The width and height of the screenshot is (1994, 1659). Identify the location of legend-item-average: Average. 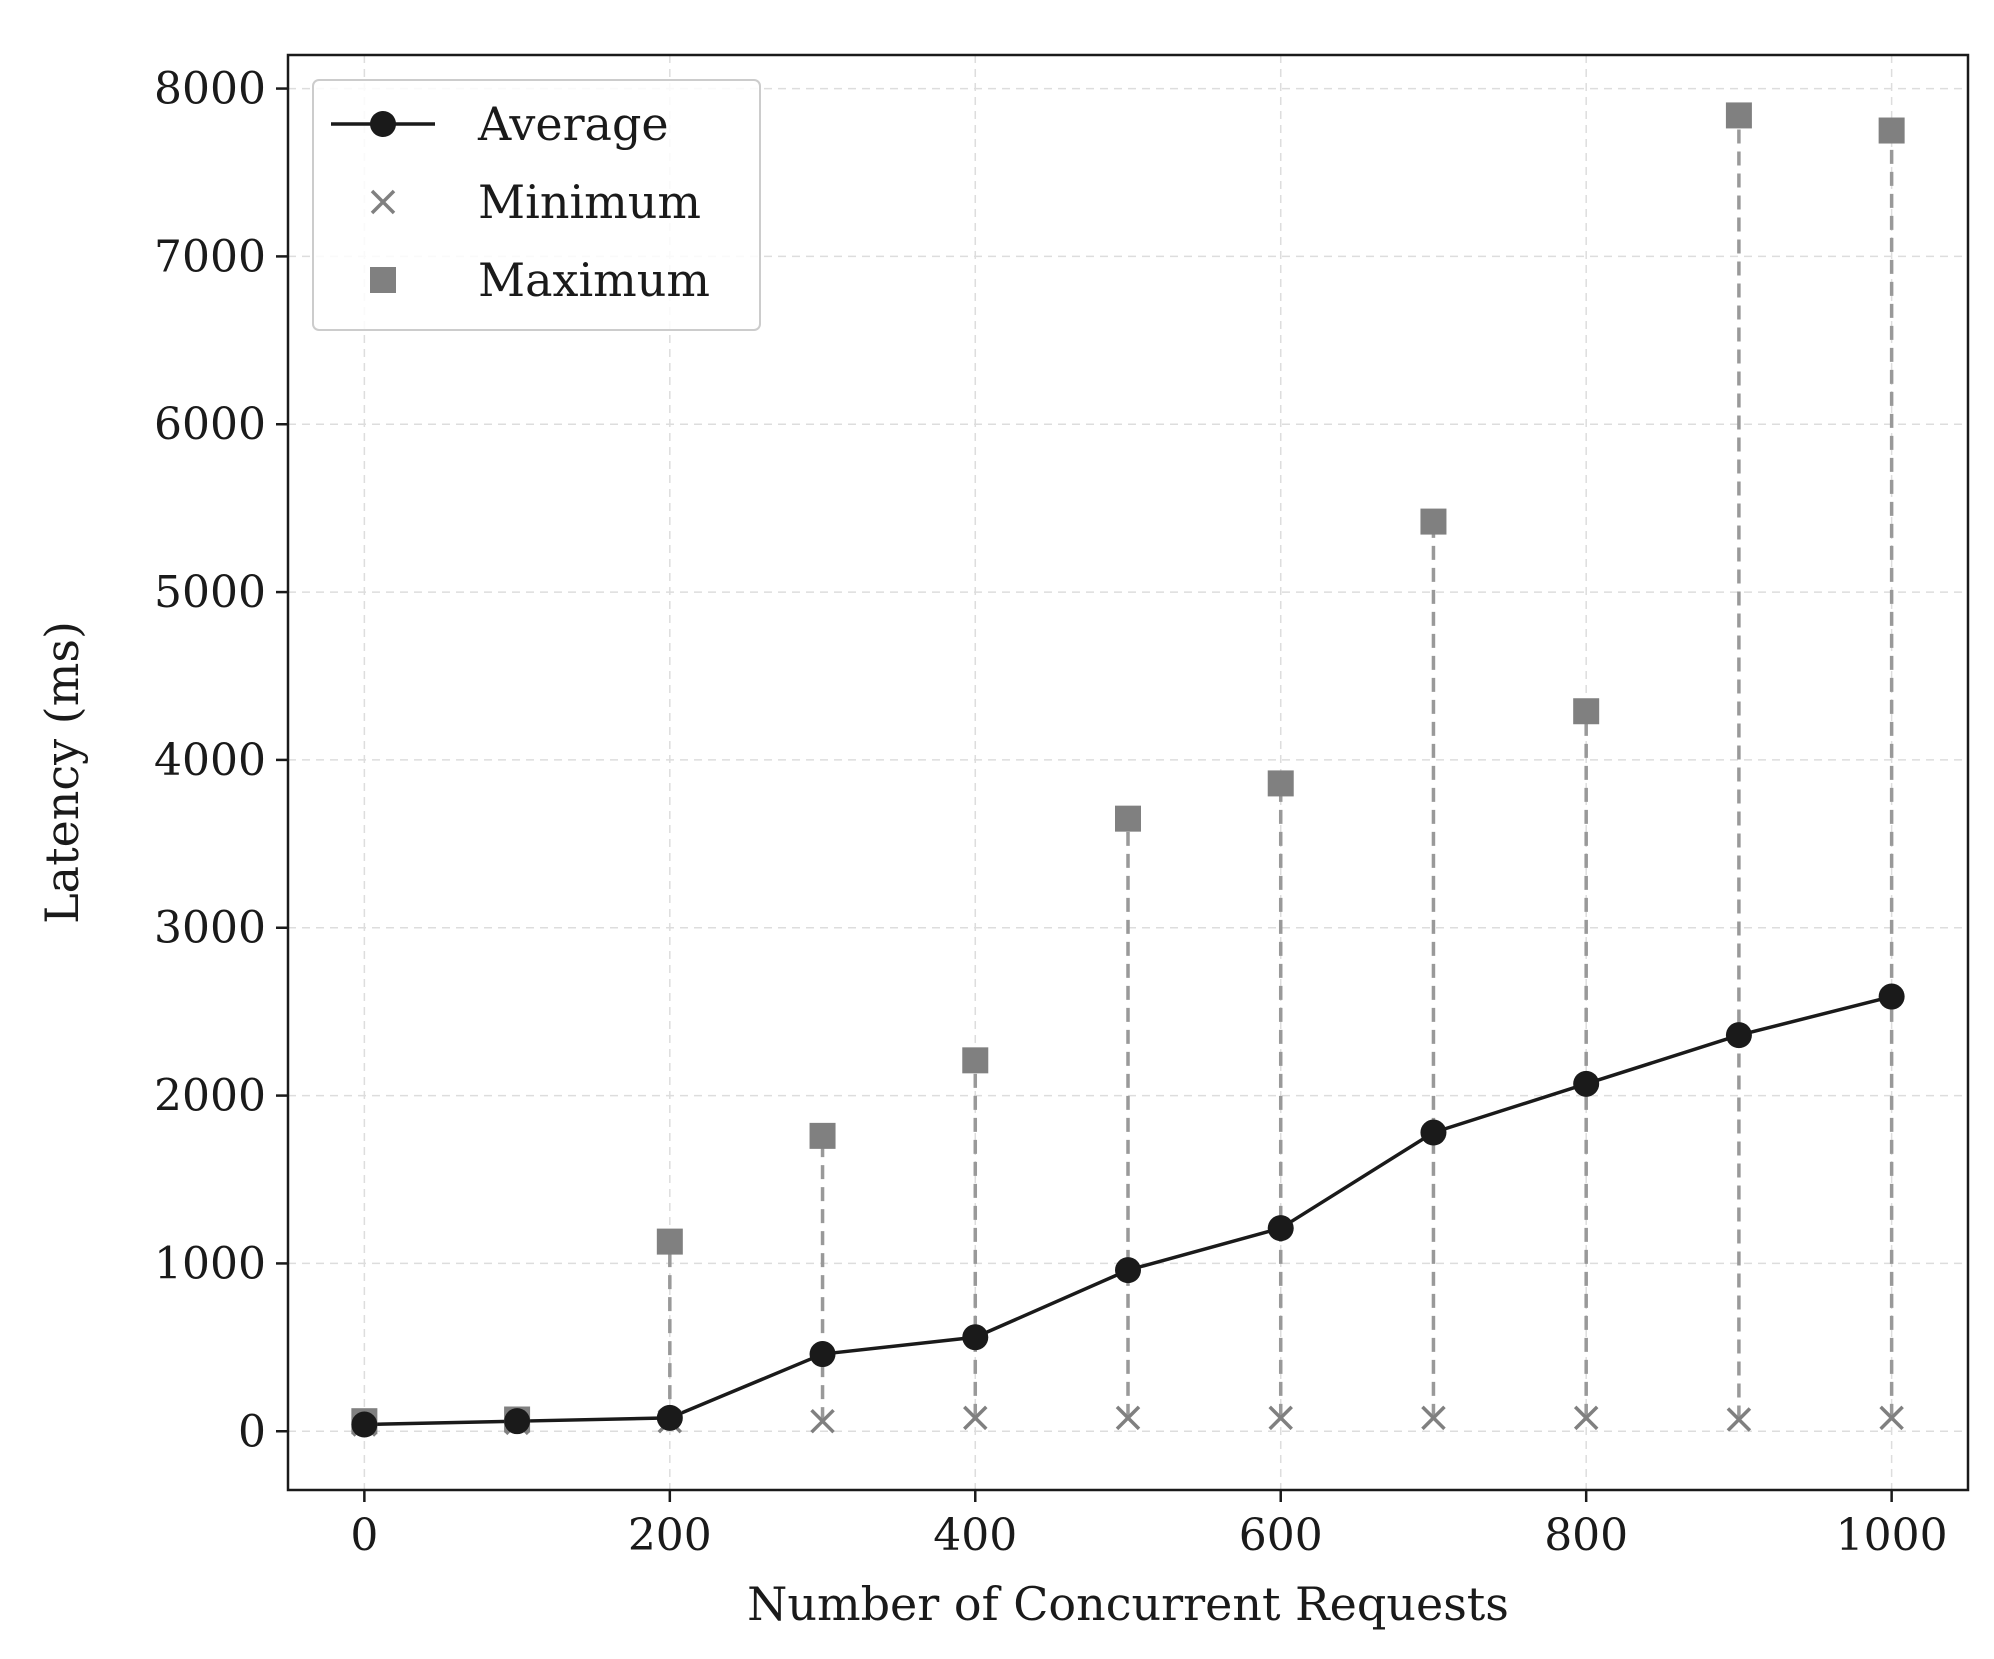
(500, 124).